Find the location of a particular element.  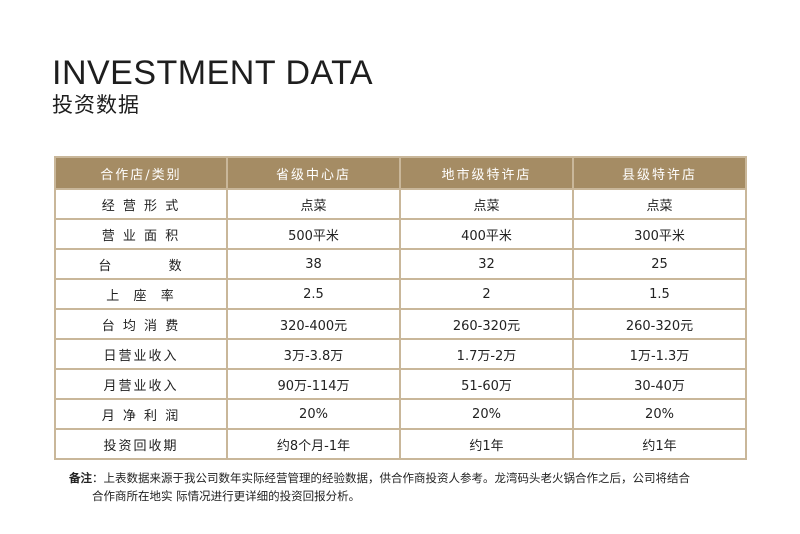

table-cell: 90万-114万 is located at coordinates (313, 384).